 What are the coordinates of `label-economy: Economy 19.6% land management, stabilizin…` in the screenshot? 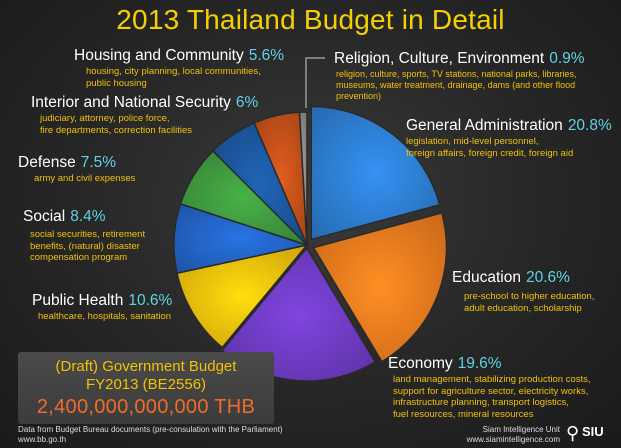 It's located at (489, 387).